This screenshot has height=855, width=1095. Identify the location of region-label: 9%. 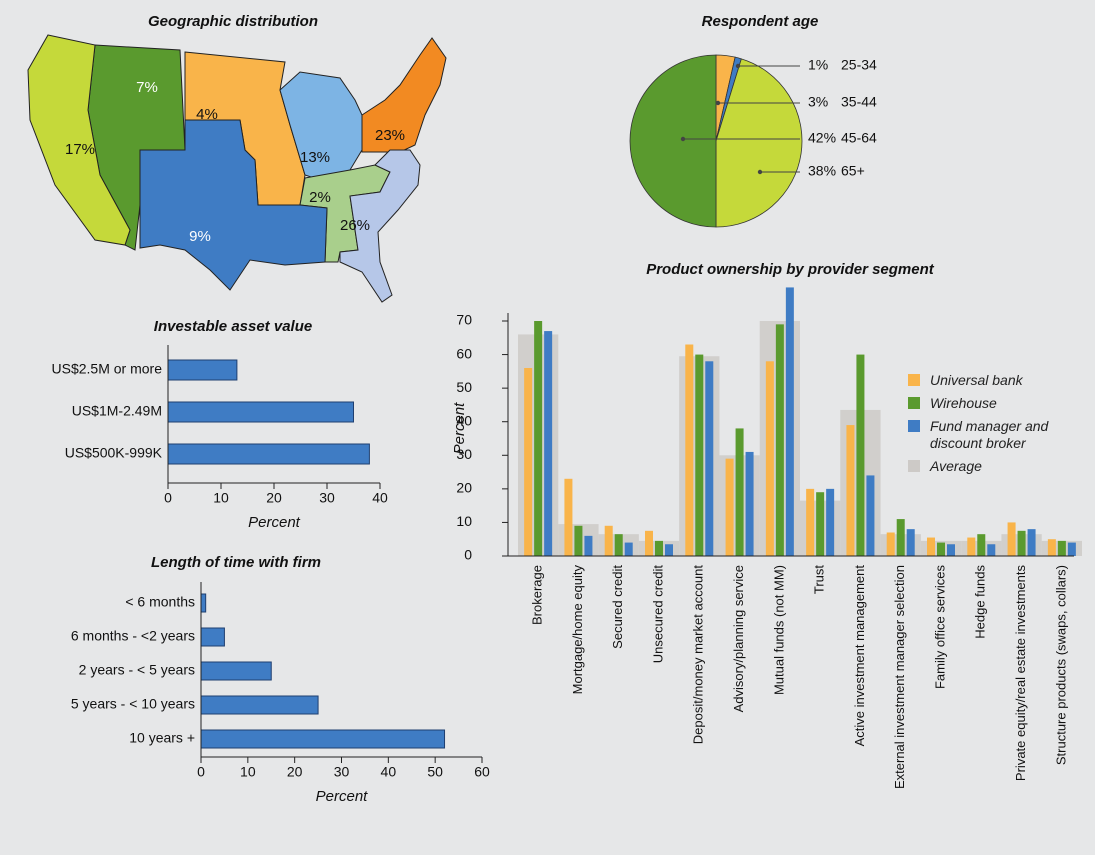
(200, 236).